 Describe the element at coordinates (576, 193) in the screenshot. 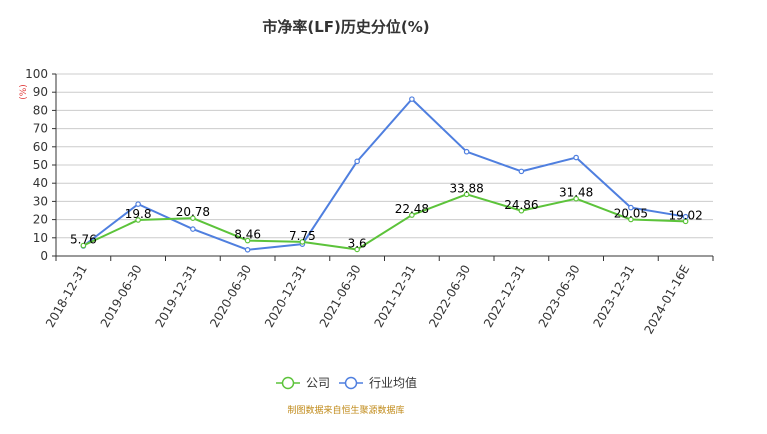

I see `data-label-company: 31.48` at that location.